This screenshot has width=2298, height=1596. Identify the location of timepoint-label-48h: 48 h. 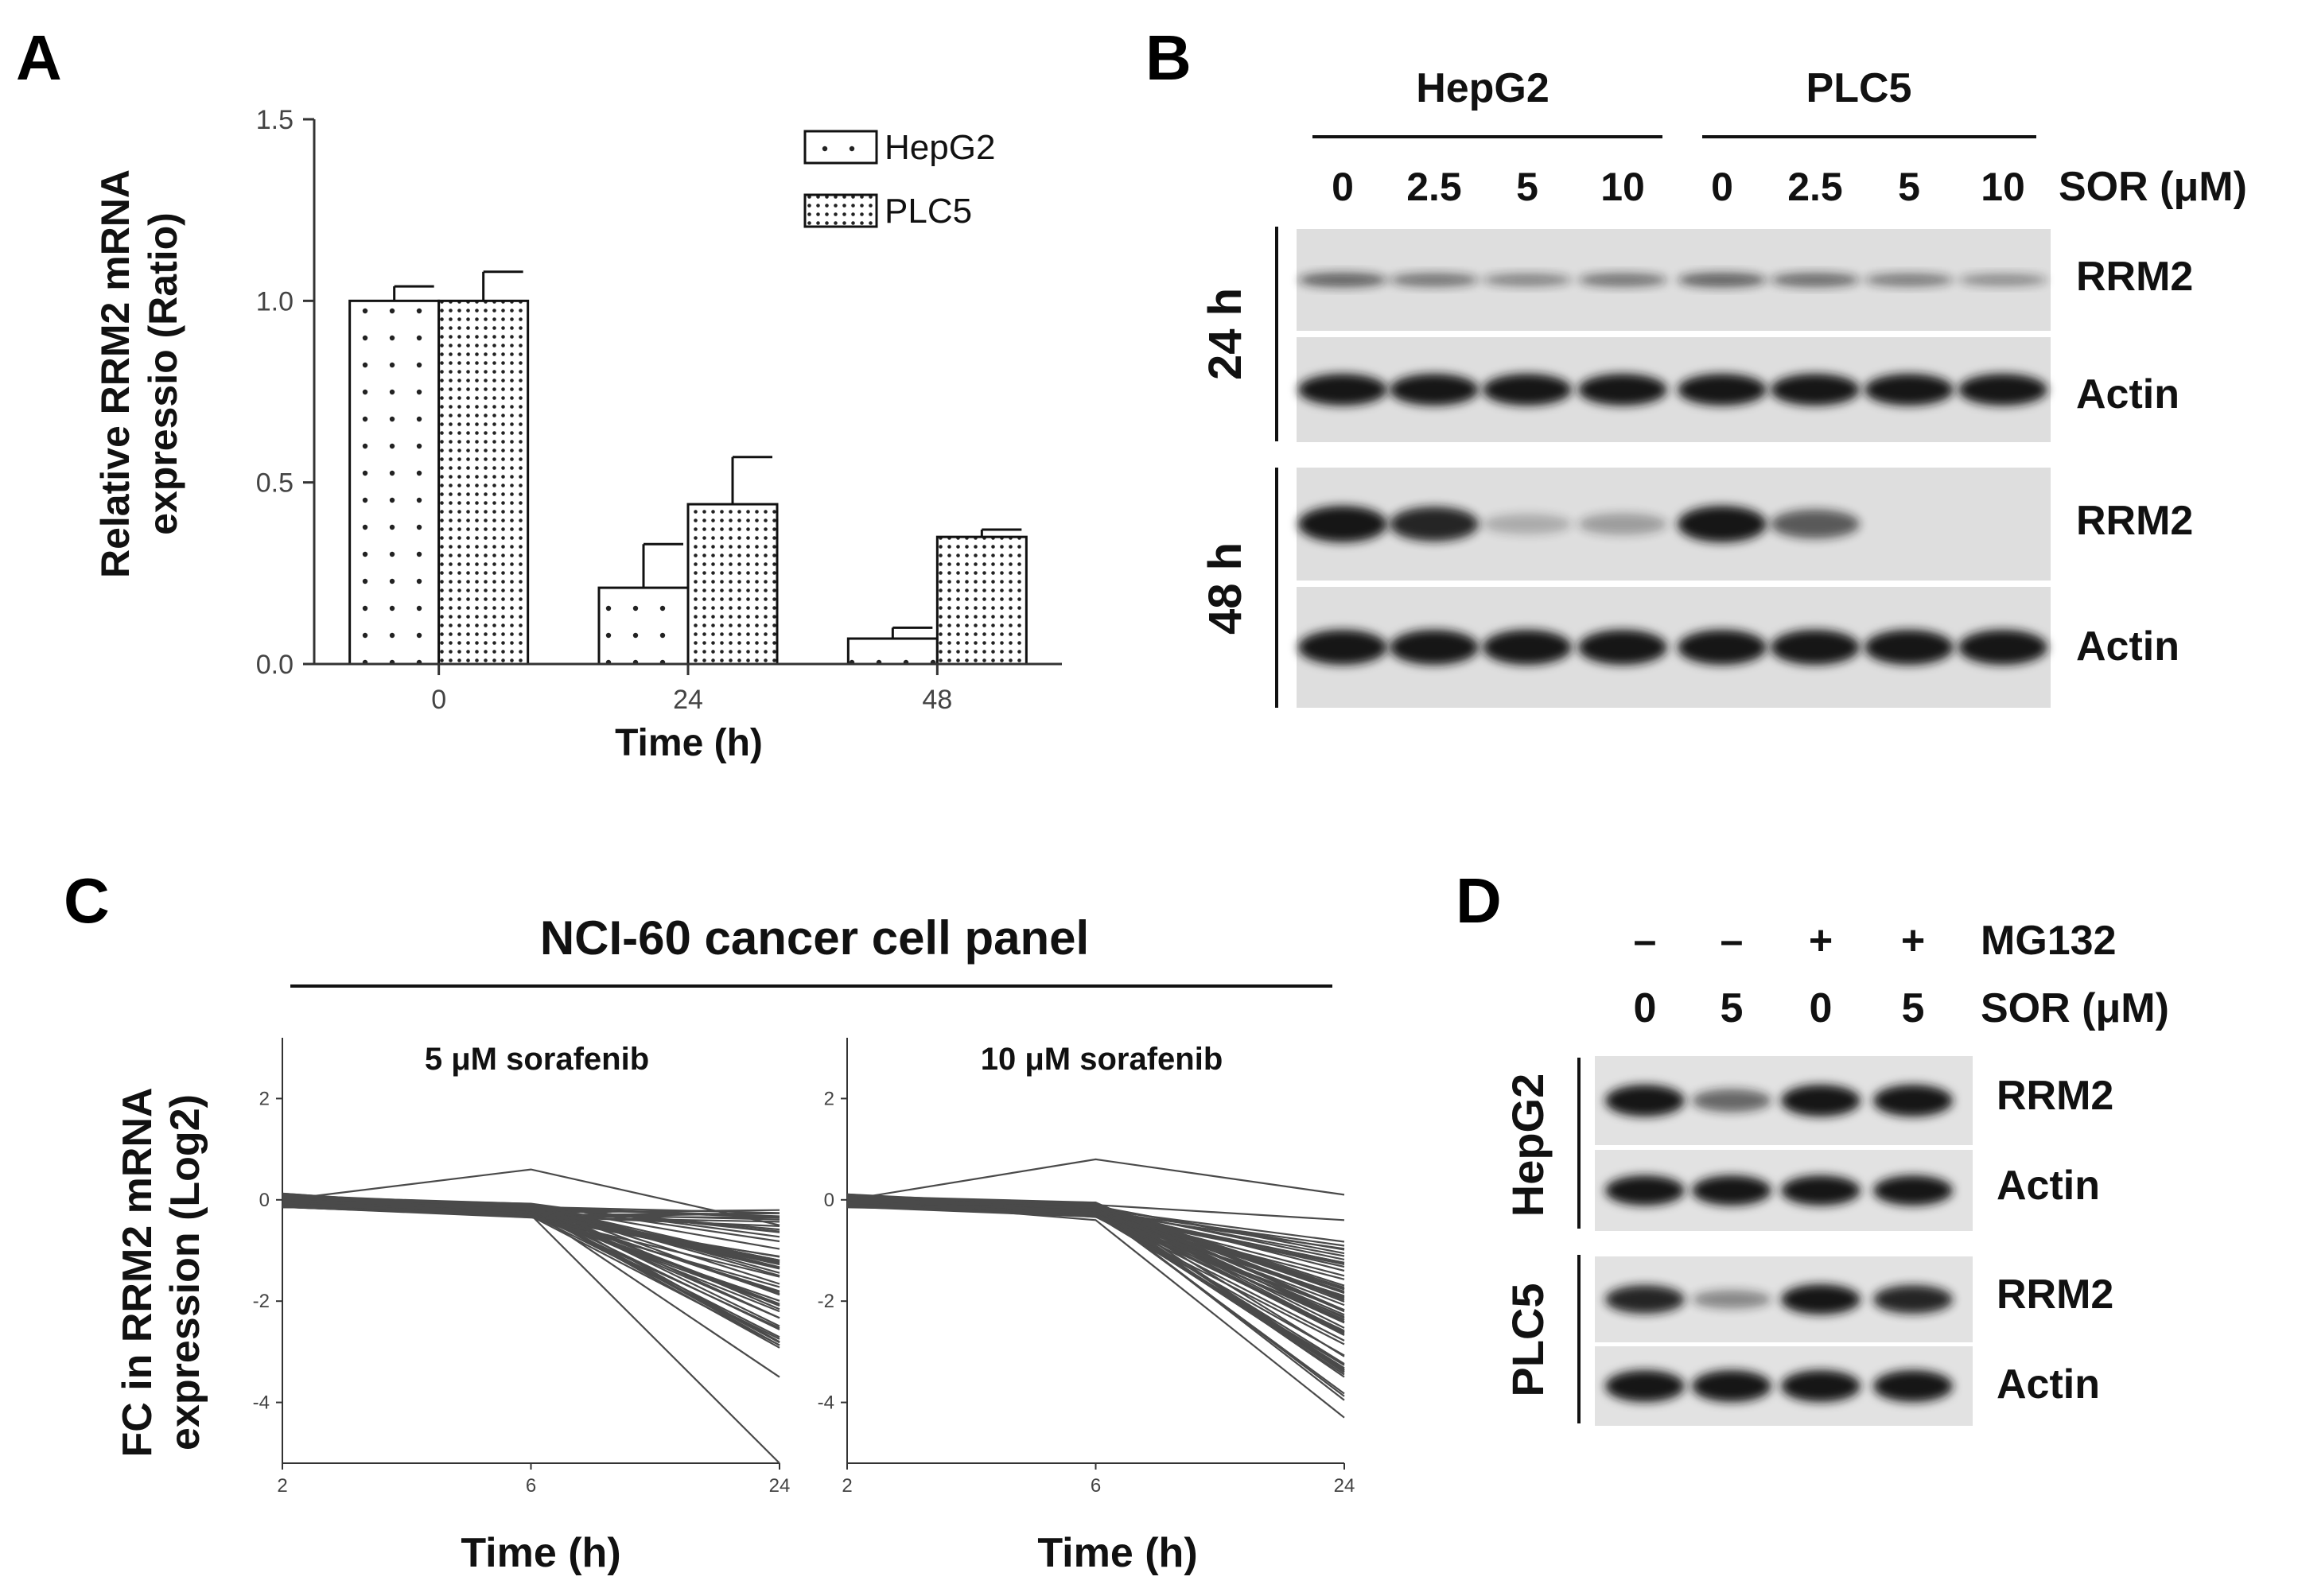
(1225, 589).